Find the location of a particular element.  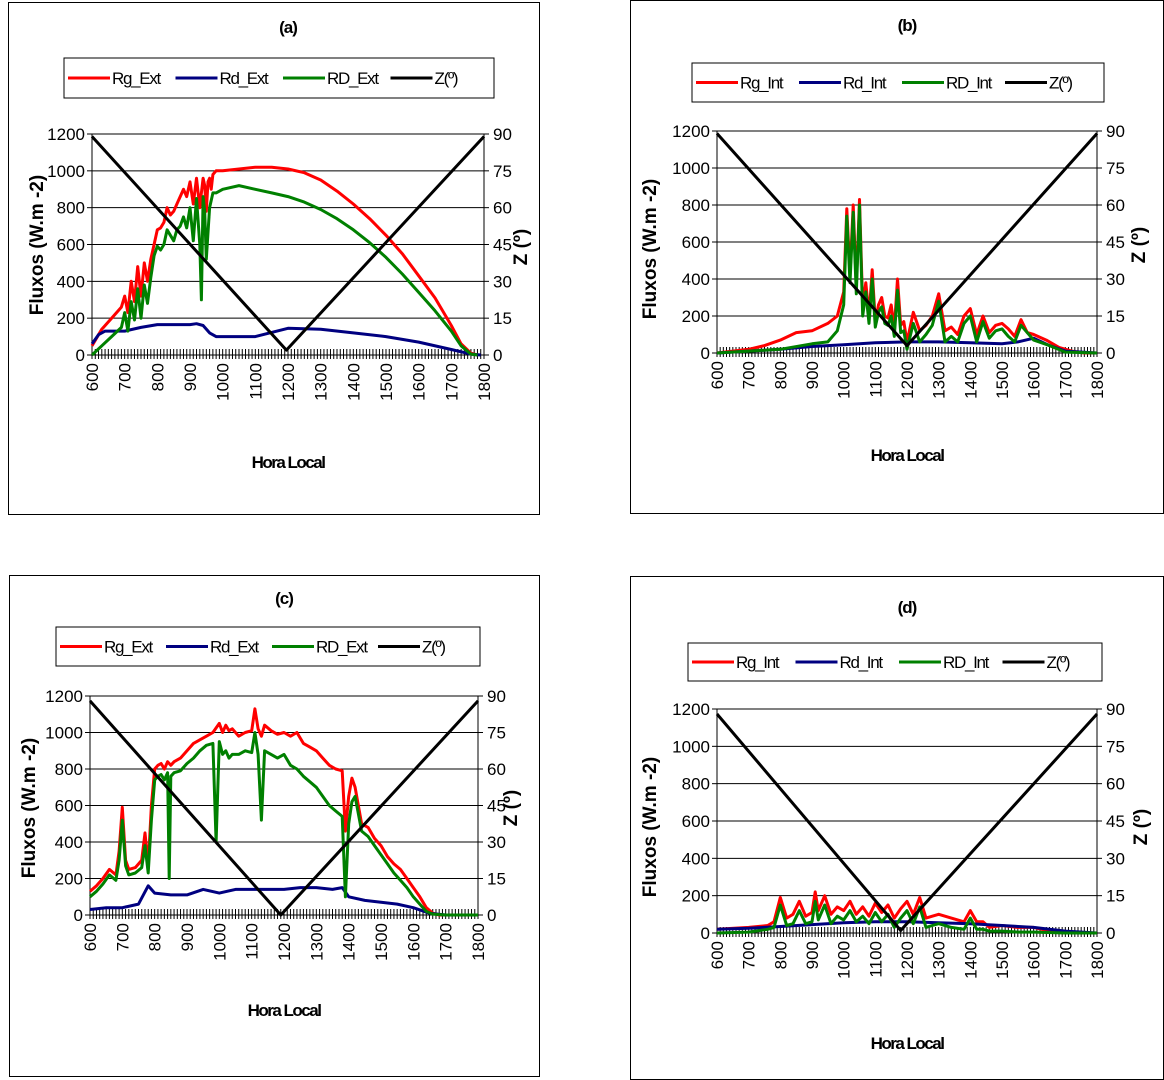

series-line-rdir is located at coordinates (284, 270).